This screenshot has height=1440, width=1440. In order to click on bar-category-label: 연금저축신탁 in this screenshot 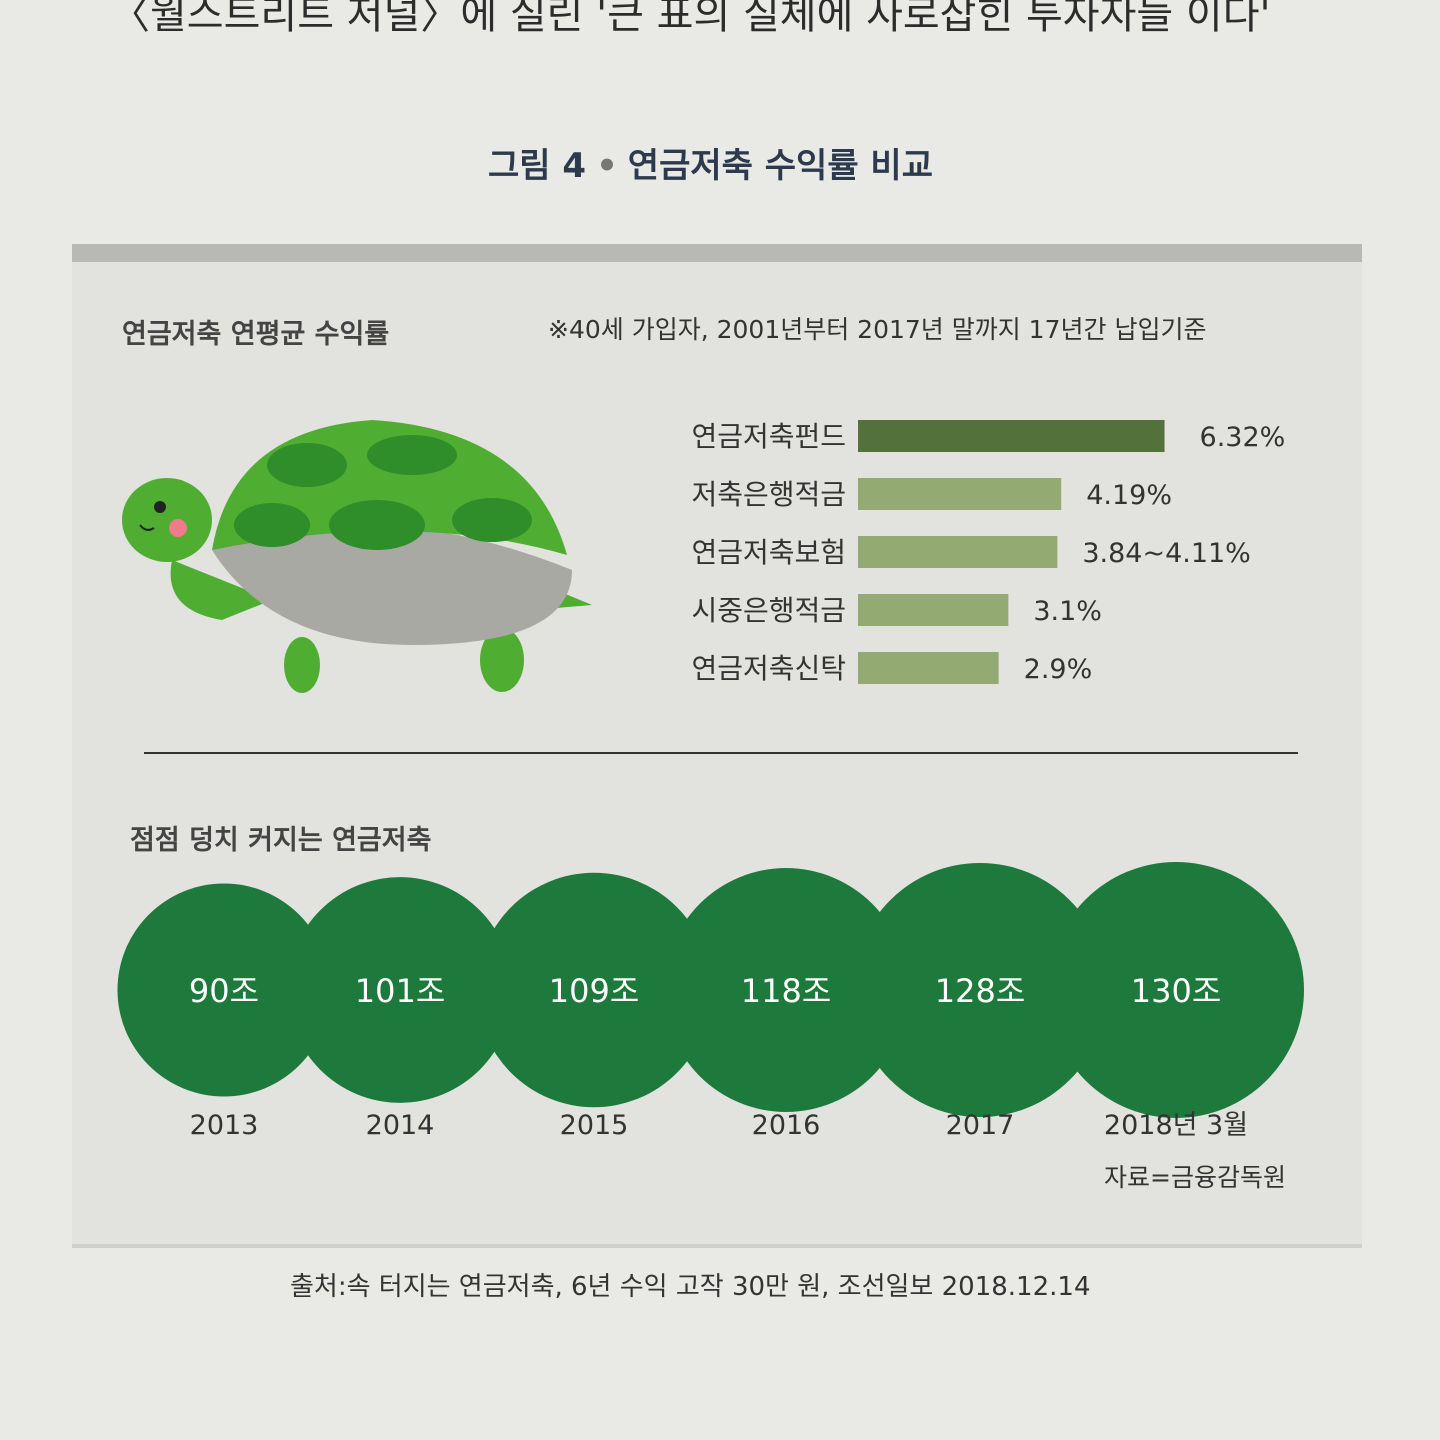, I will do `click(768, 668)`.